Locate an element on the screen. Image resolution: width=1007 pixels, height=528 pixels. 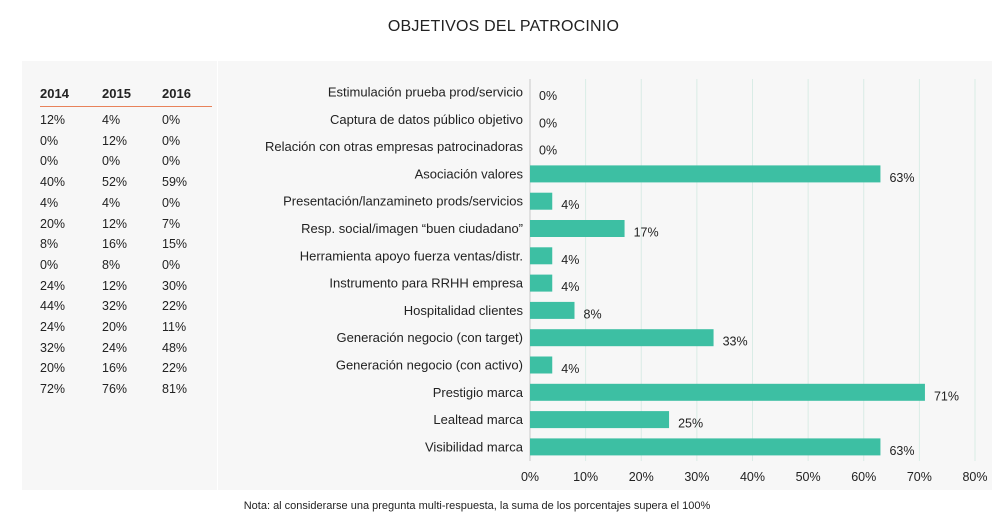
table-row: 72% 76% 81% is located at coordinates (126, 392).